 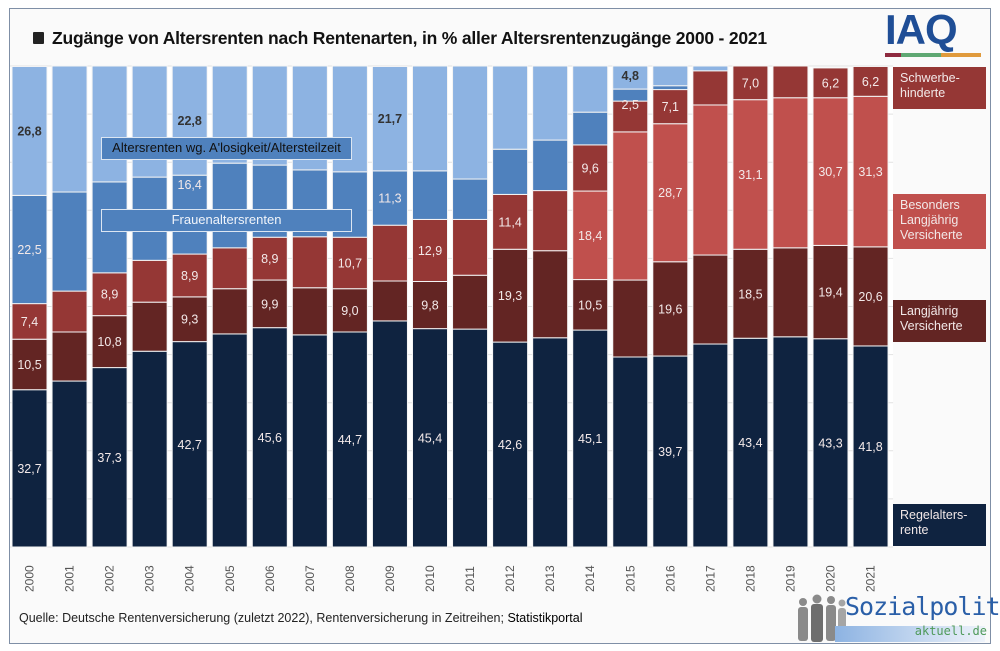 I want to click on logo-gradient-bar, so click(x=910, y=634).